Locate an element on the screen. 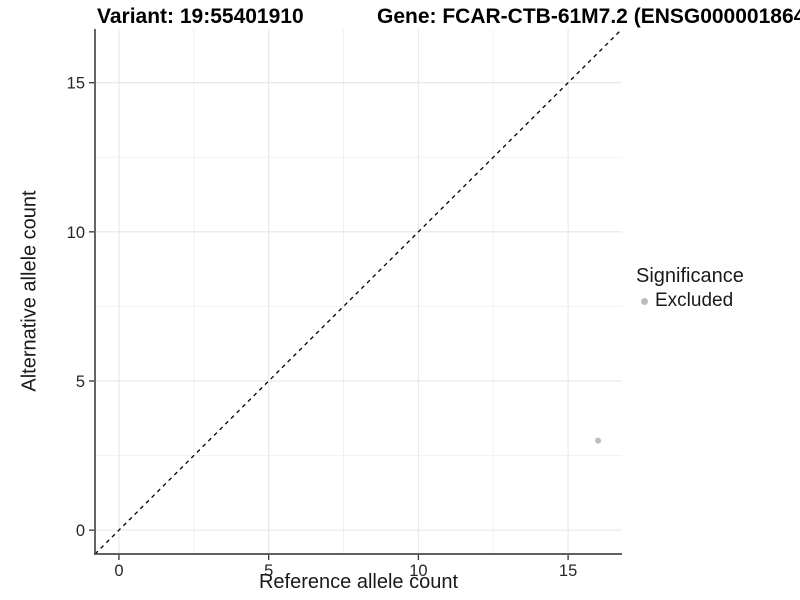 This screenshot has width=800, height=600. y-tick-label: 0 is located at coordinates (80, 531).